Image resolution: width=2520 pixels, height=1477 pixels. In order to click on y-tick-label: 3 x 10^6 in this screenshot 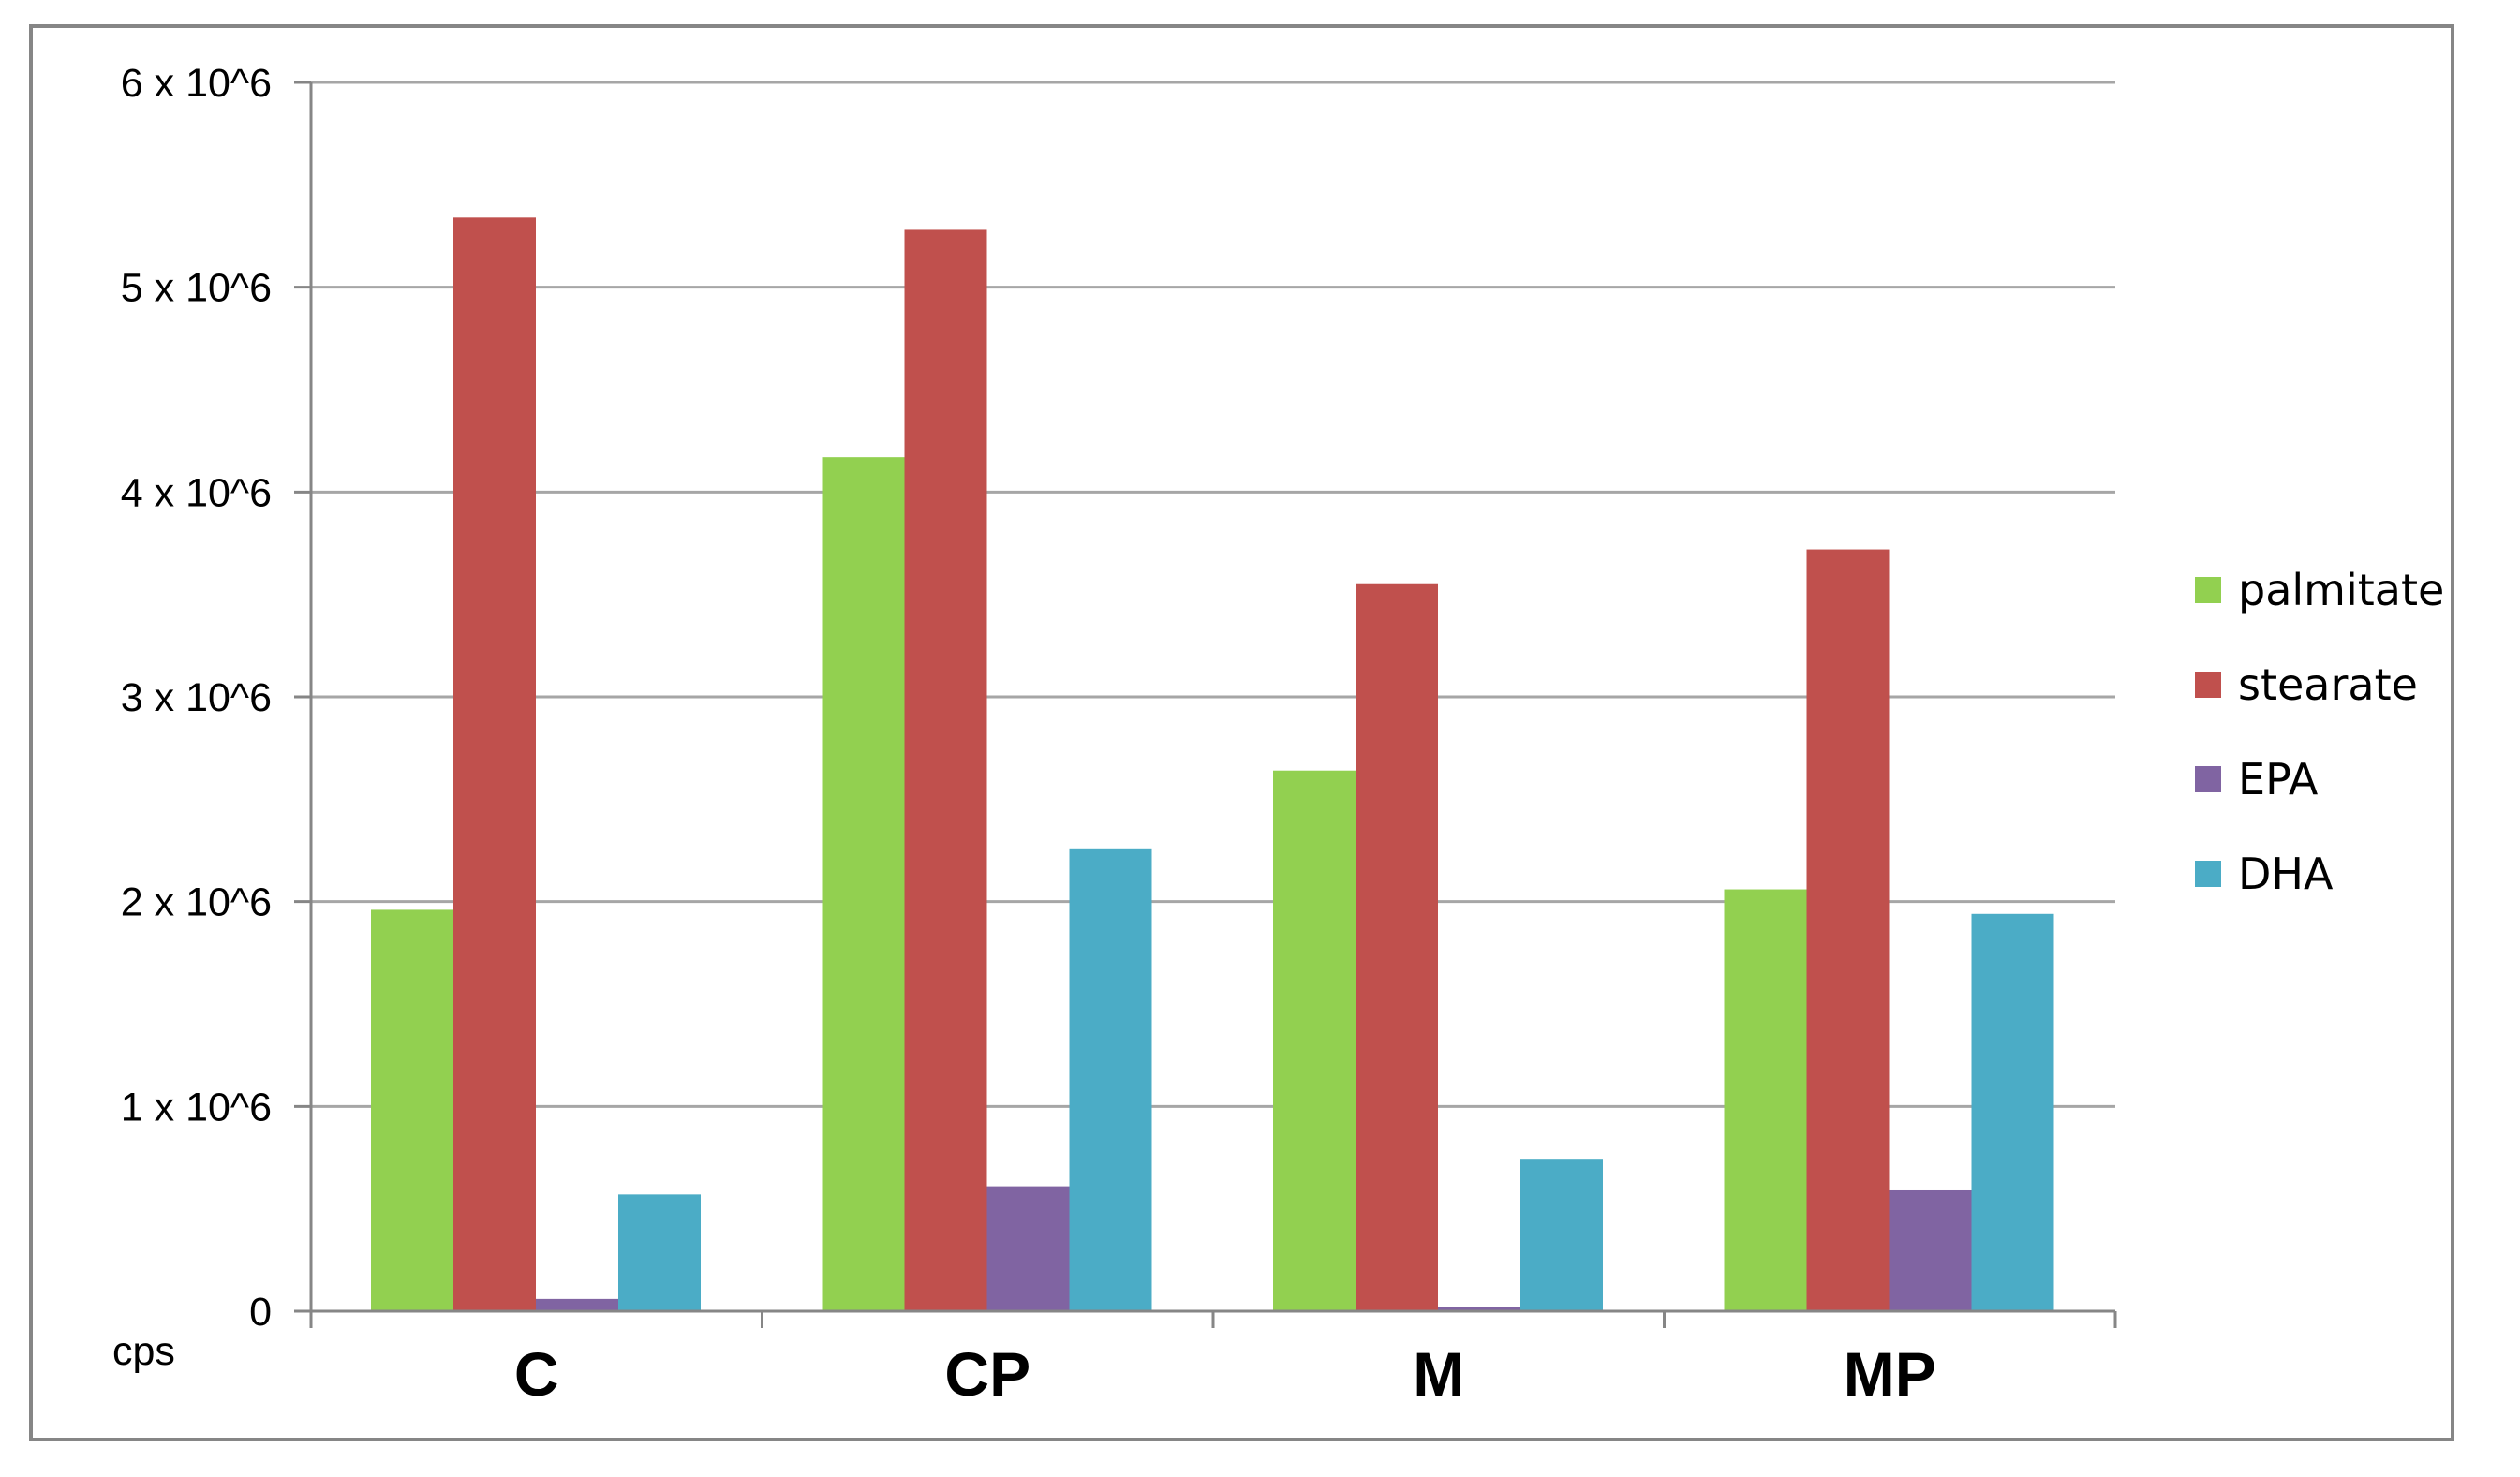, I will do `click(196, 698)`.